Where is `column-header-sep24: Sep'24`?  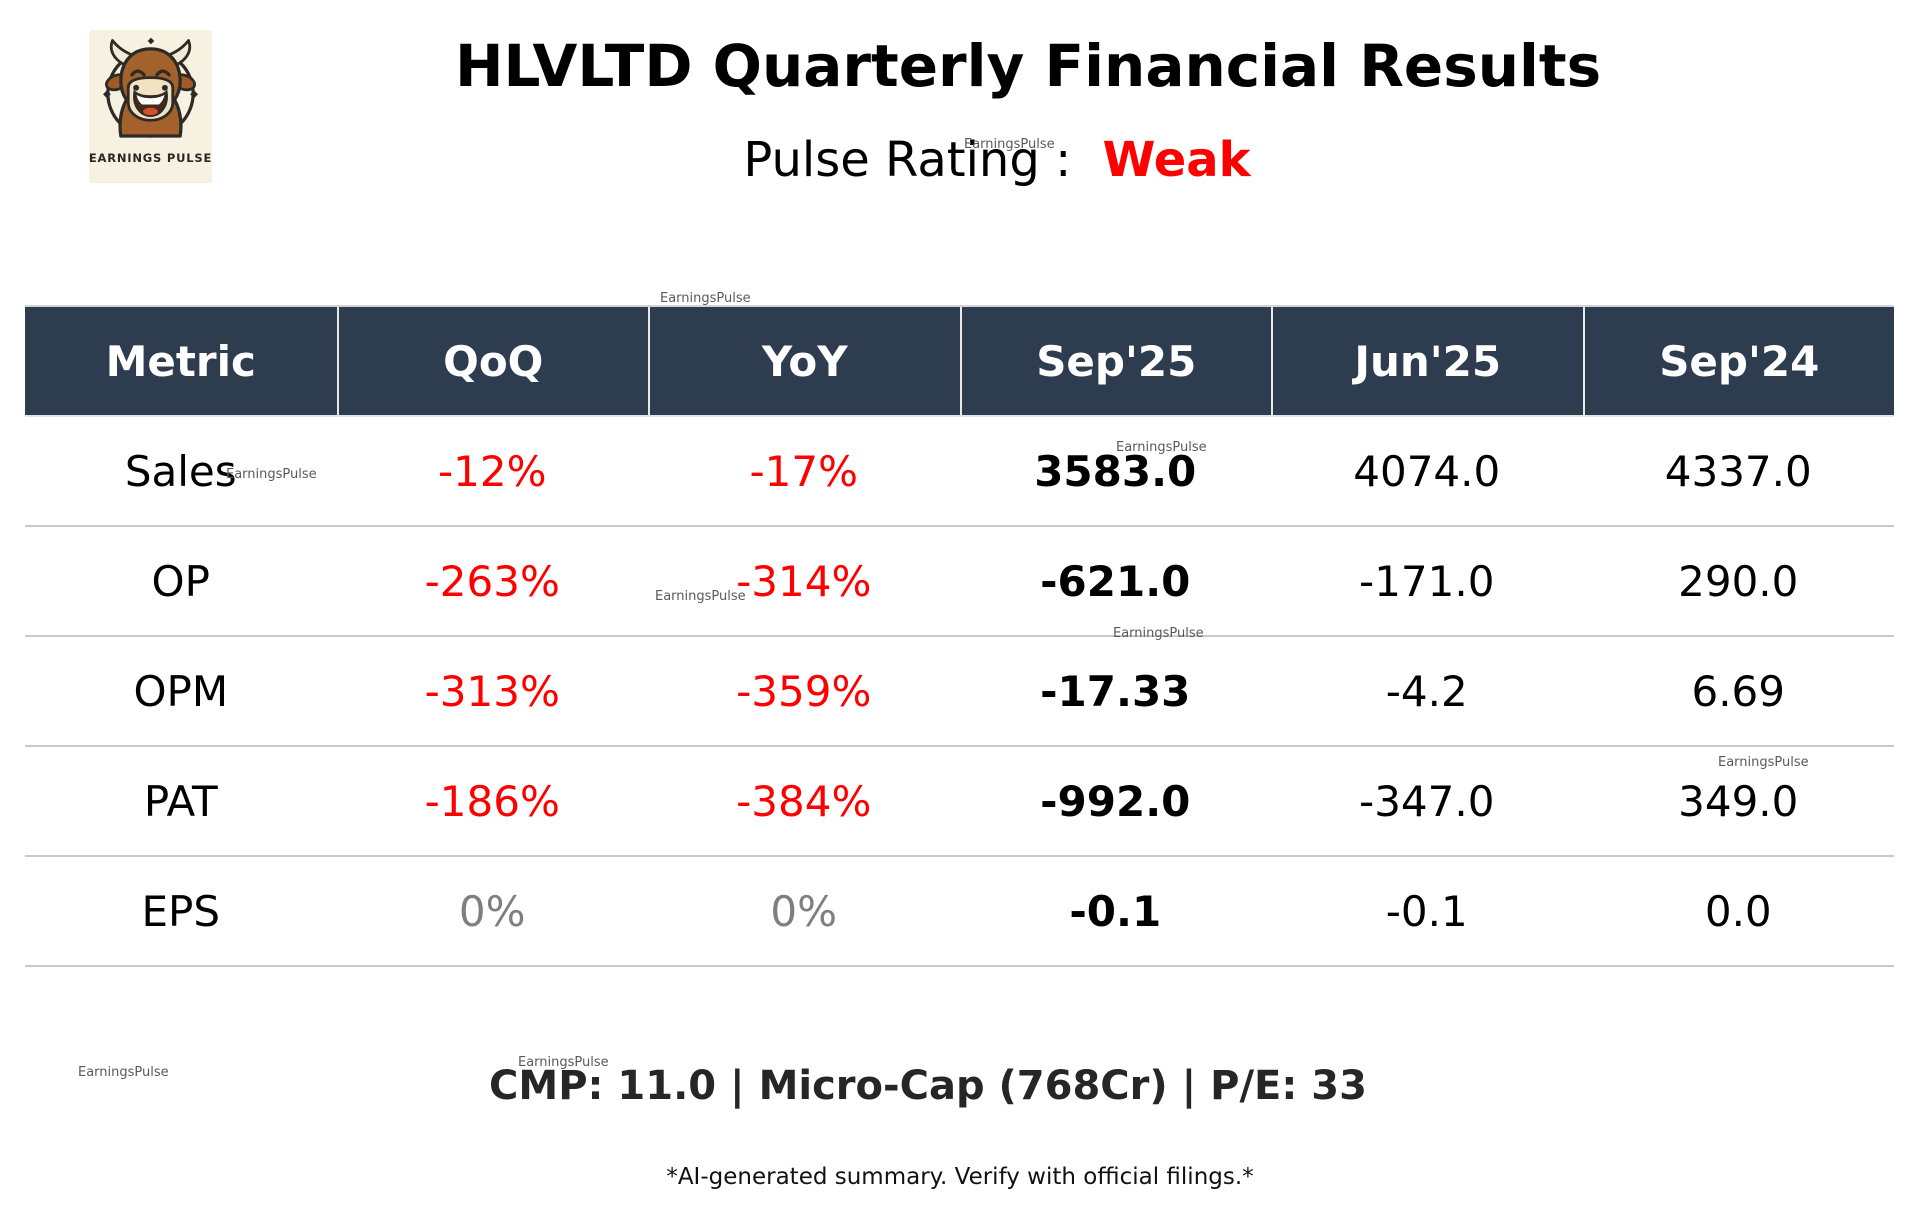 column-header-sep24: Sep'24 is located at coordinates (1738, 361).